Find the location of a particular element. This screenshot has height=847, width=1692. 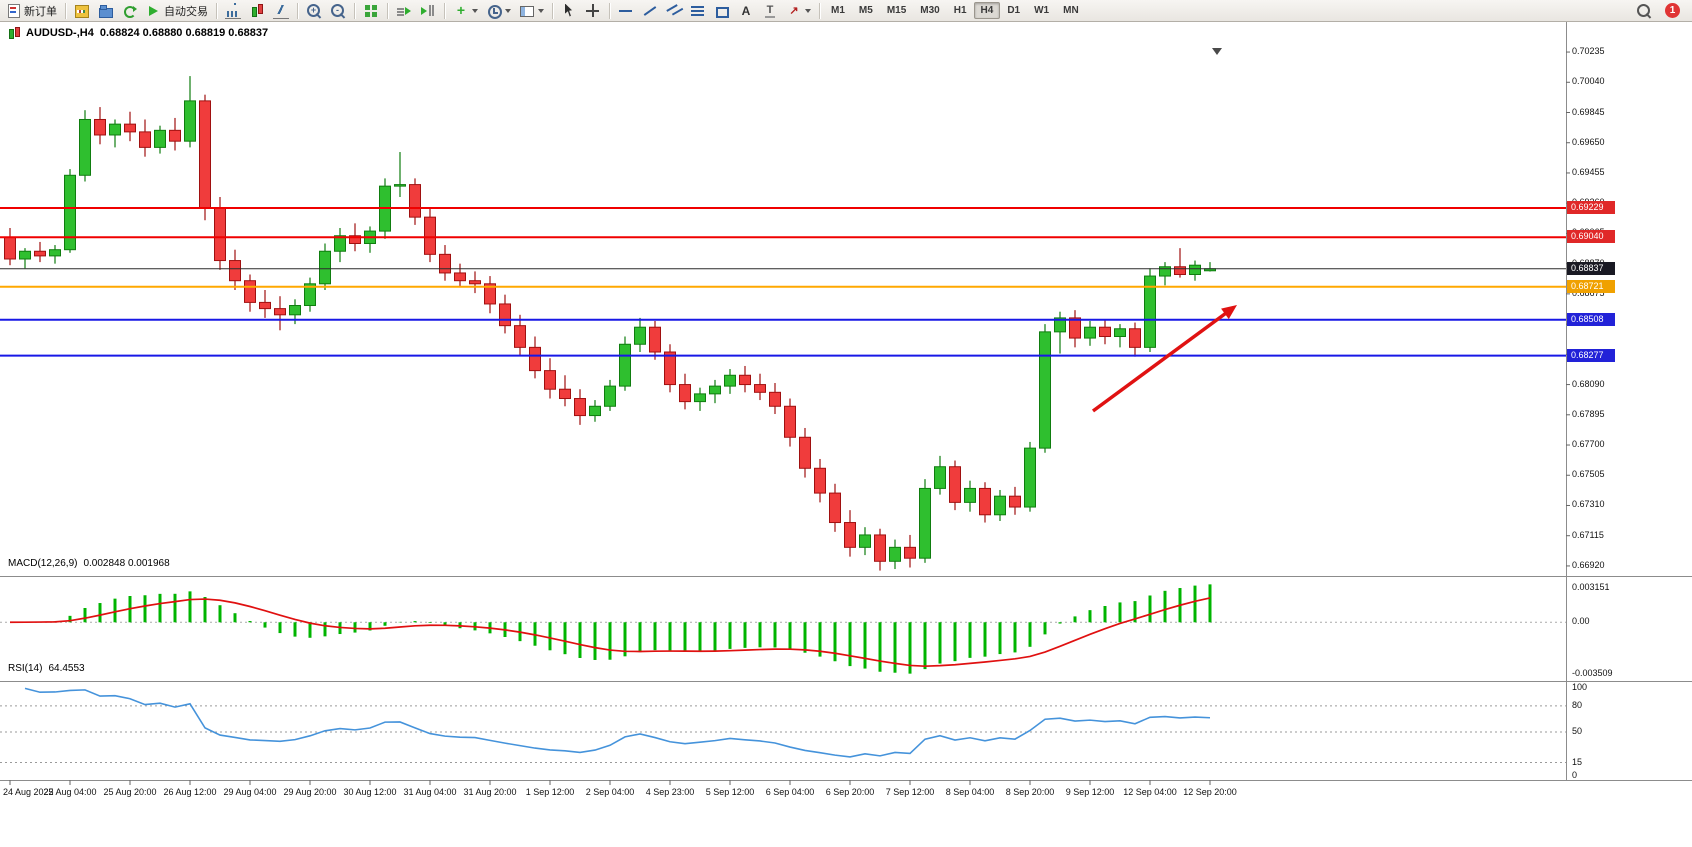

auto-scroll-button is located at coordinates (404, 11).